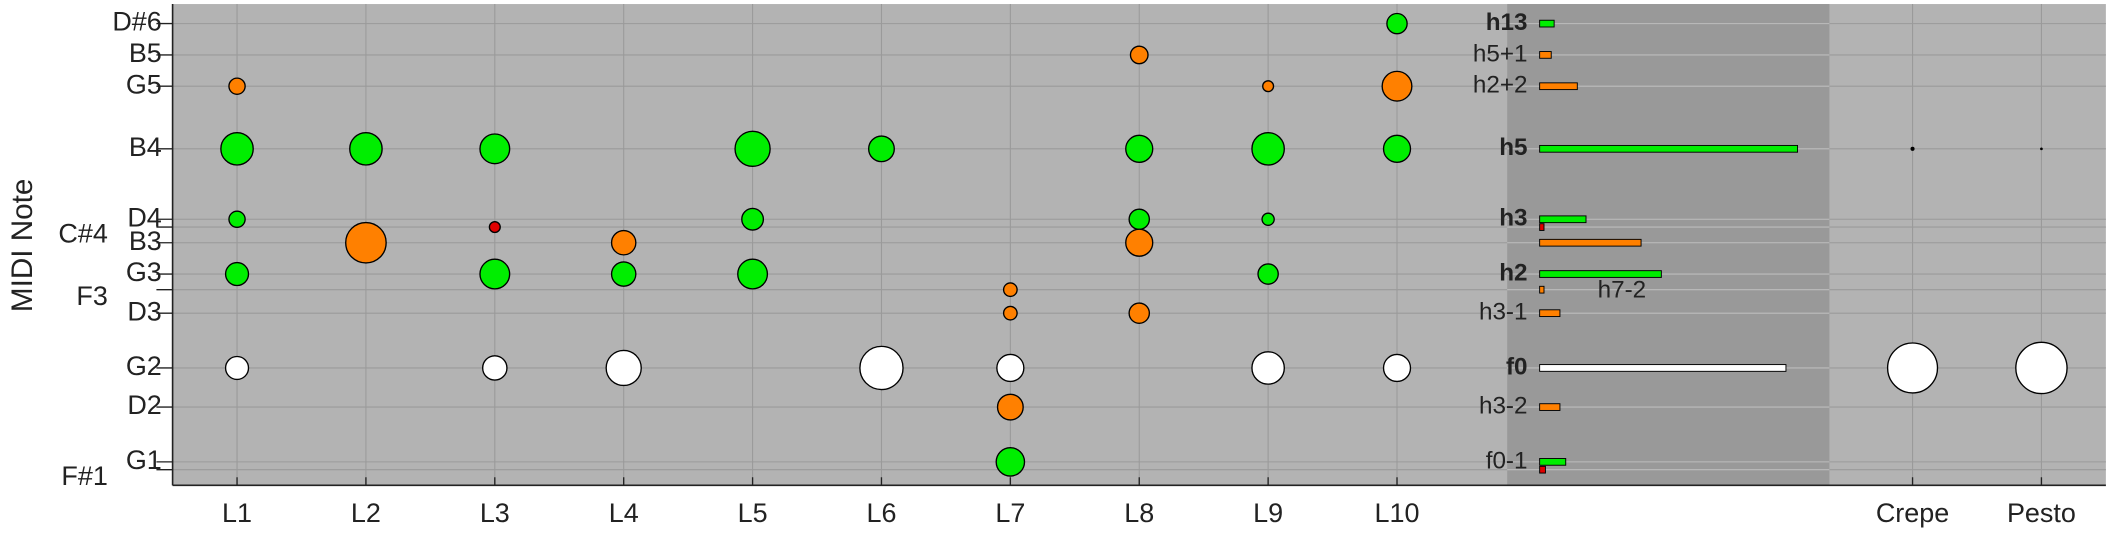 The height and width of the screenshot is (539, 2114). I want to click on y-tick-label: B5, so click(145, 53).